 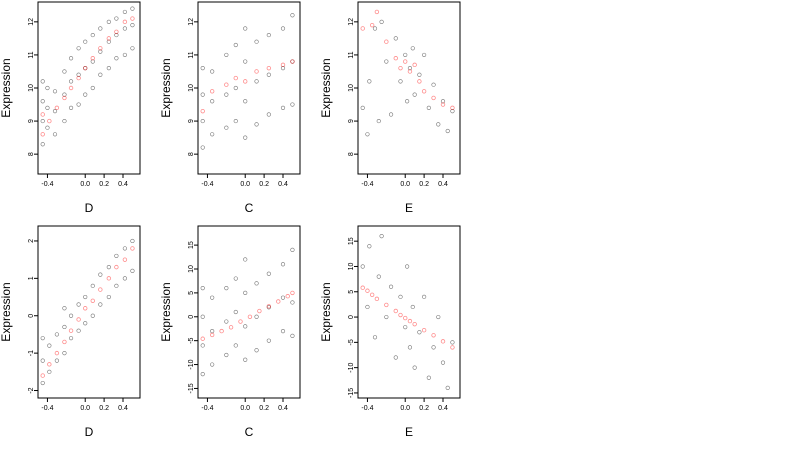 I want to click on y-tick-label: 0, so click(x=31, y=316).